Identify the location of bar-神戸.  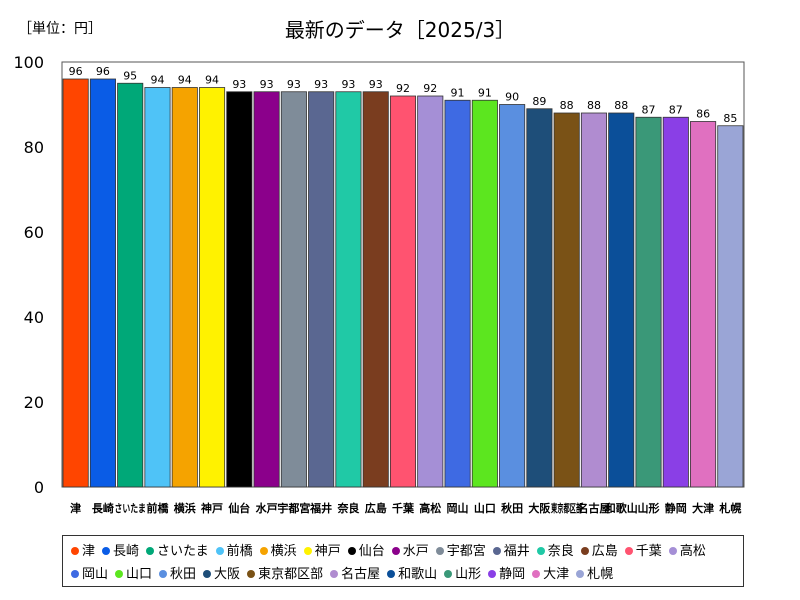
(212, 287).